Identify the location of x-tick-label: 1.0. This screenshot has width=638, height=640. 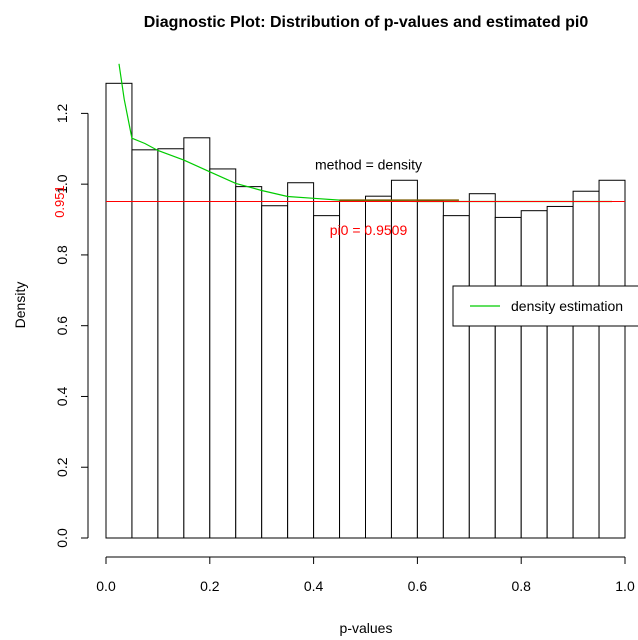
(625, 586).